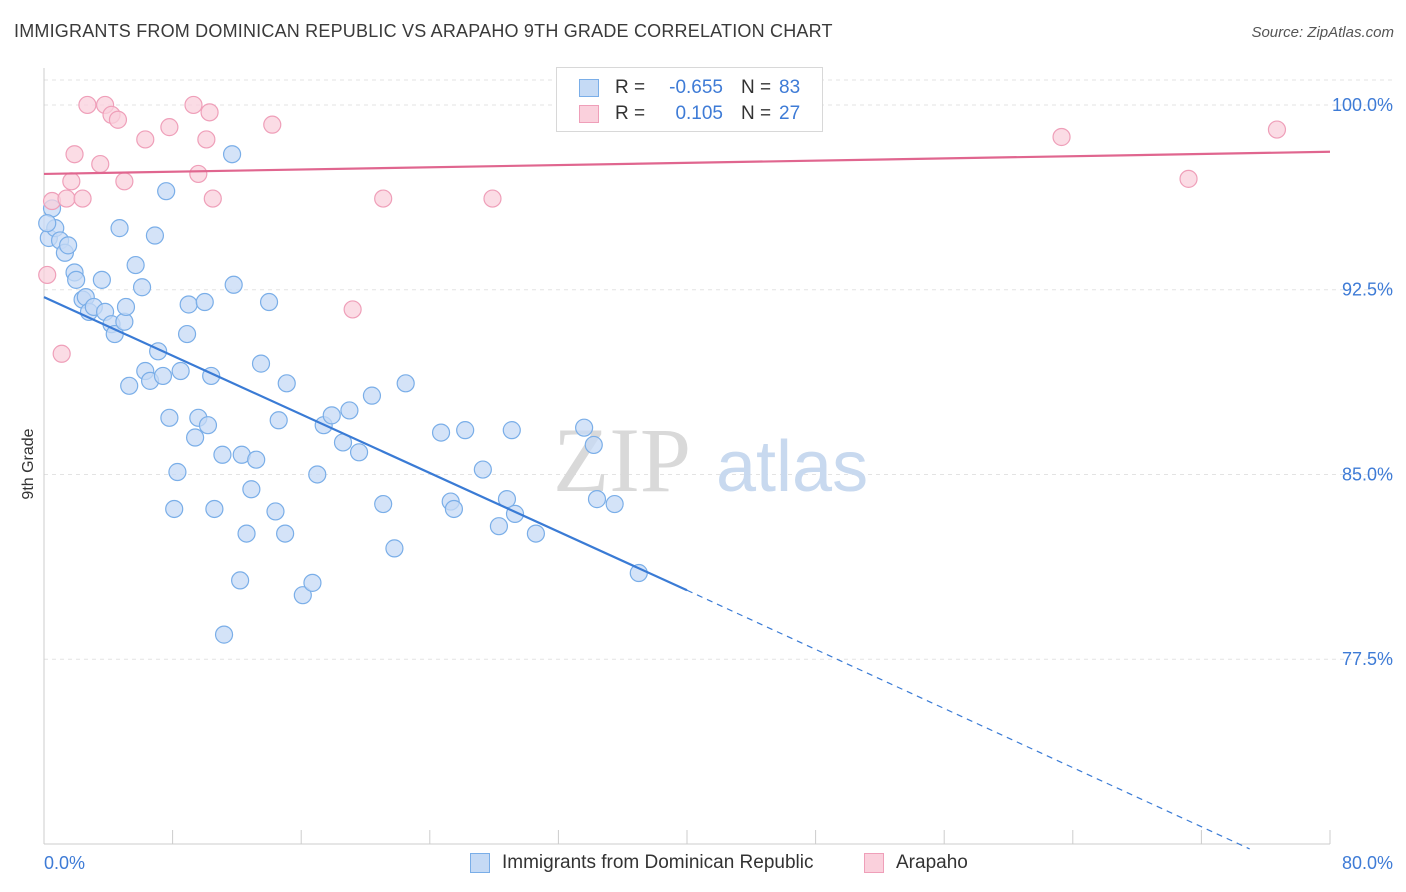 Image resolution: width=1406 pixels, height=892 pixels. I want to click on watermark: ZIP atlas, so click(710, 460).